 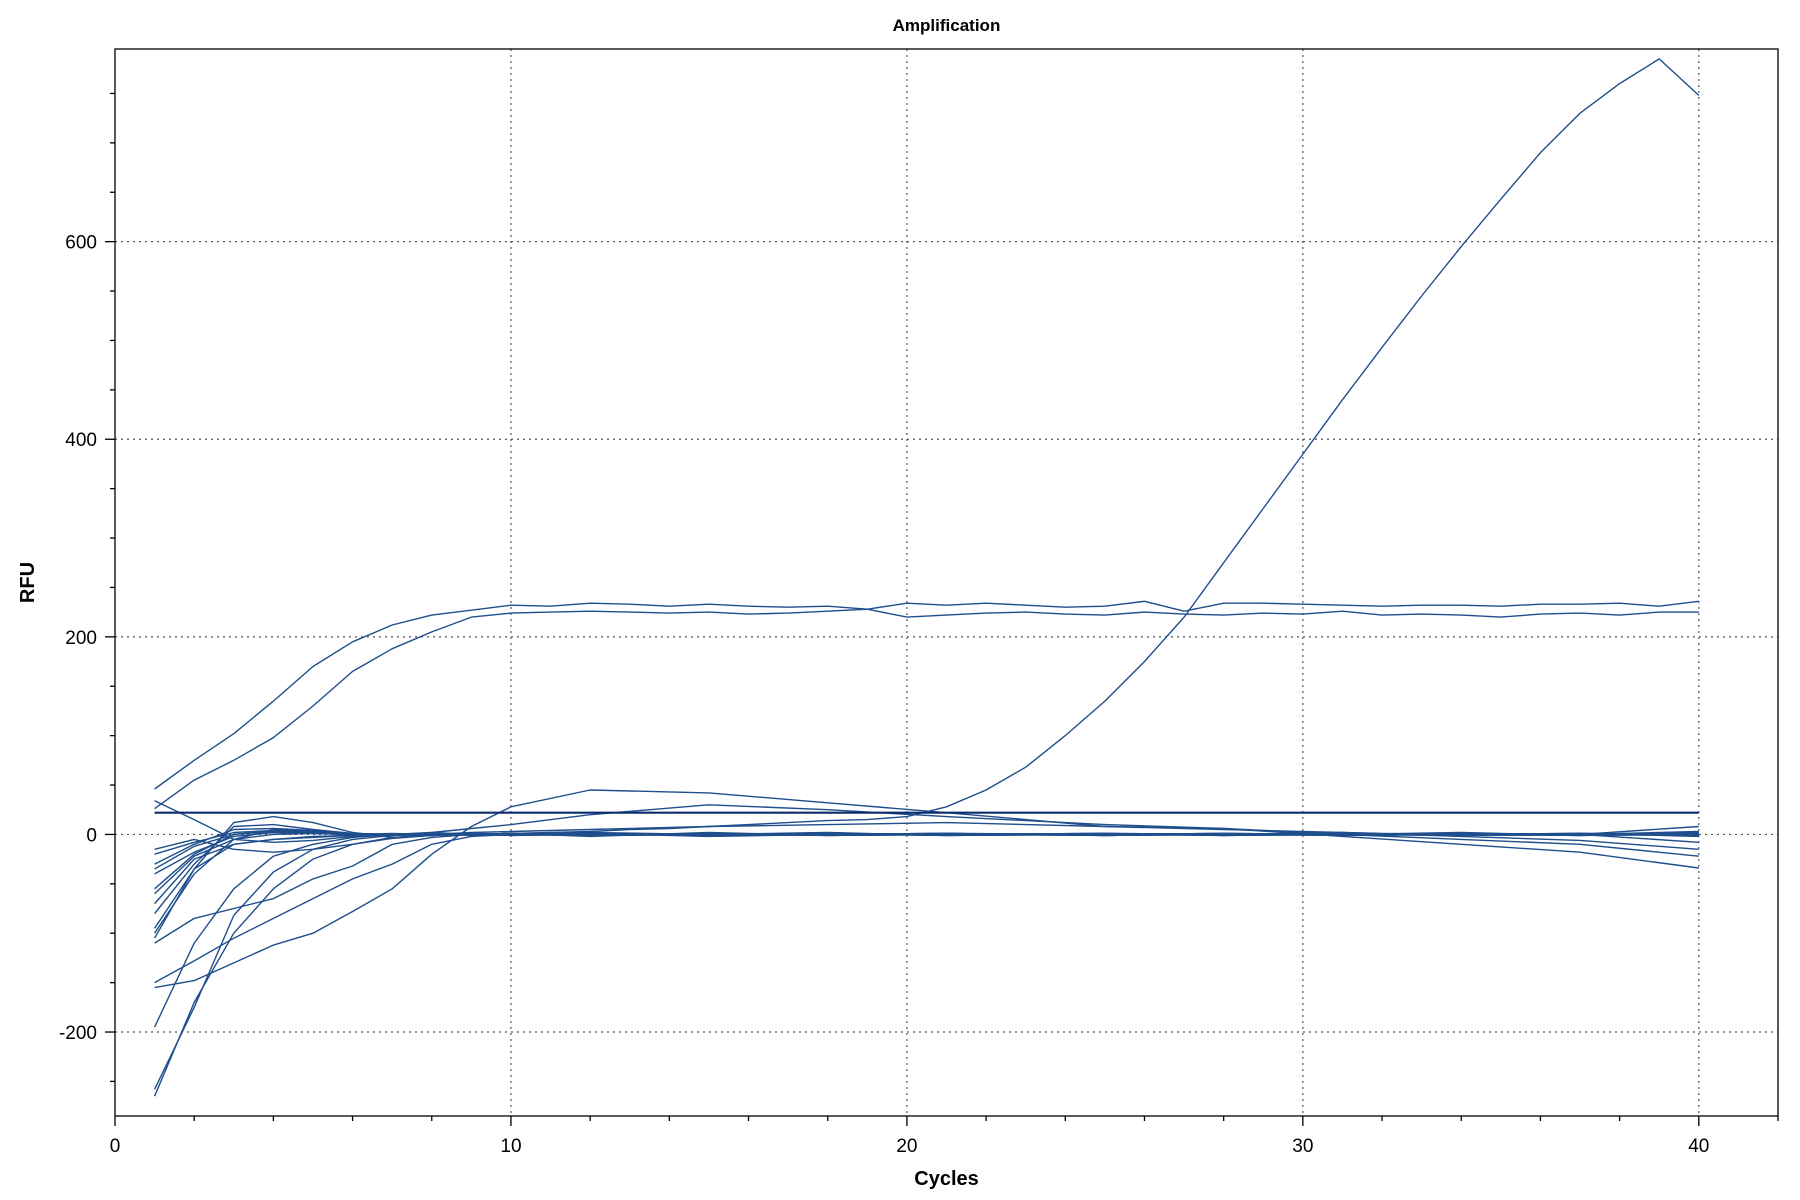 I want to click on y-tick-label-400: 400, so click(x=81, y=440).